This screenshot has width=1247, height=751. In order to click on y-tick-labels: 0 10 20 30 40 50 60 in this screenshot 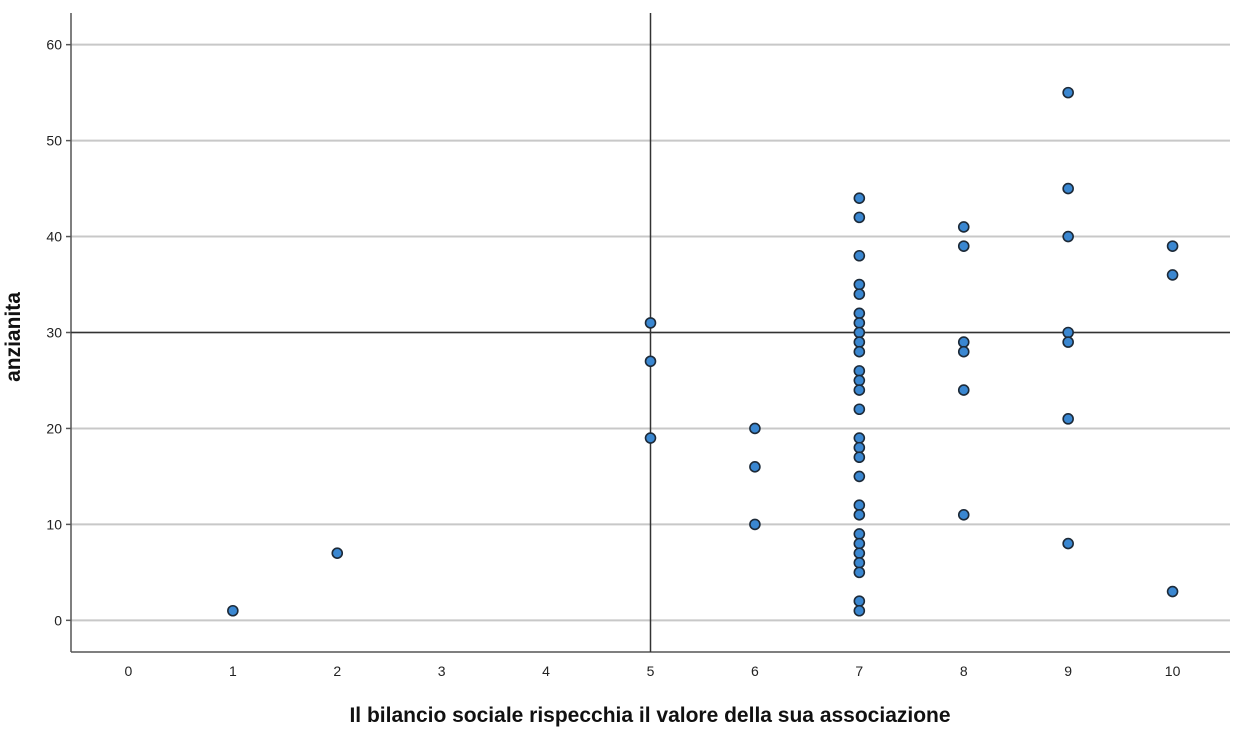, I will do `click(58, 332)`.